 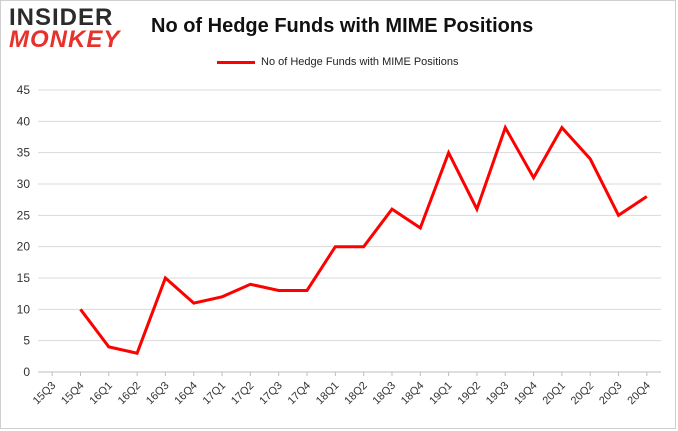 What do you see at coordinates (356, 394) in the screenshot?
I see `x-tick-label: 18Q2` at bounding box center [356, 394].